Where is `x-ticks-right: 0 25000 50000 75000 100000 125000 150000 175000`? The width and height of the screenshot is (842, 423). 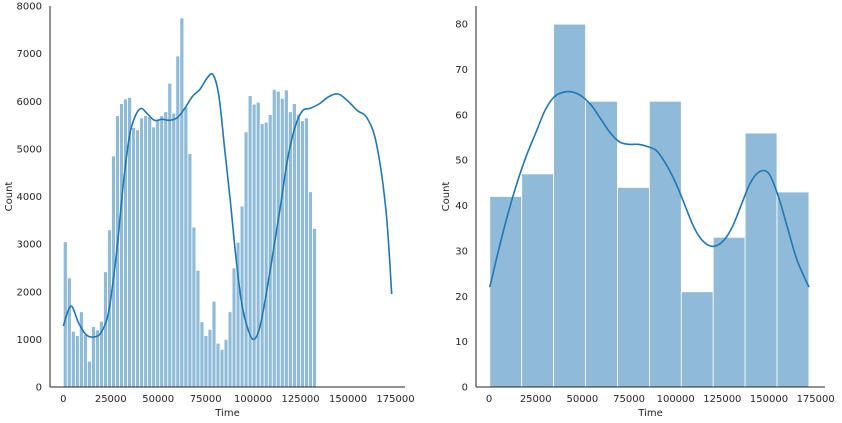
x-ticks-right: 0 25000 50000 75000 100000 125000 150000 175000 is located at coordinates (660, 399).